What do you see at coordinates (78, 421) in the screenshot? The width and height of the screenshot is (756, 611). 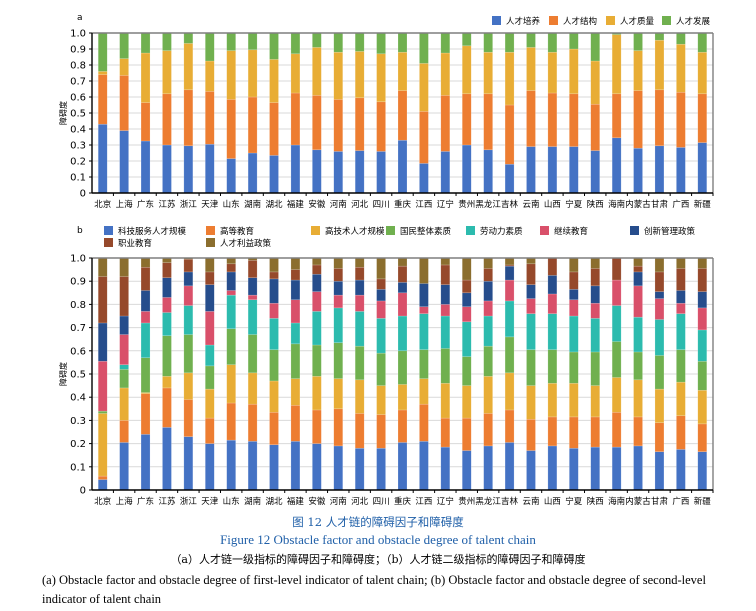 I see `y-tick-label: 0.3` at bounding box center [78, 421].